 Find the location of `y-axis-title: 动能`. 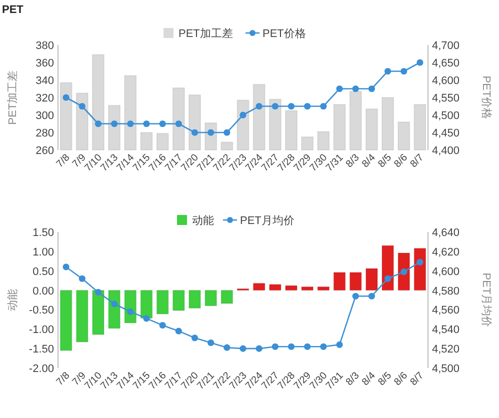

y-axis-title: 动能 is located at coordinates (12, 300).